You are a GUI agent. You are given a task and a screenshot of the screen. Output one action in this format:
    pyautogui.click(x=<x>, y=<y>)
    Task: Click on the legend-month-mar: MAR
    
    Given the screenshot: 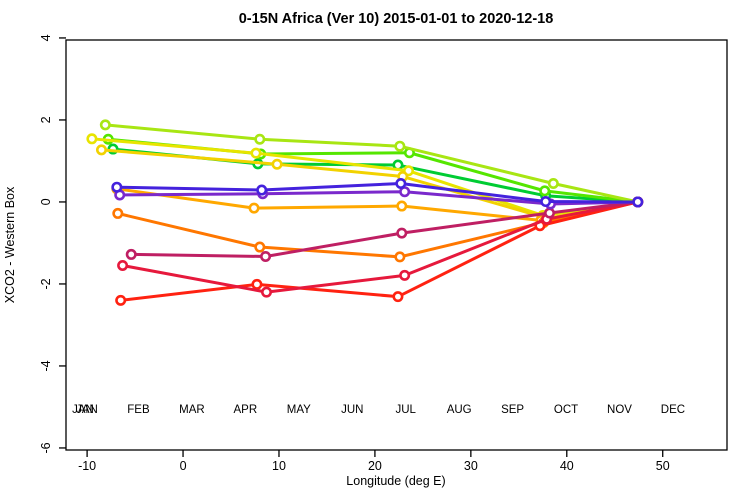 What is the action you would take?
    pyautogui.click(x=192, y=410)
    